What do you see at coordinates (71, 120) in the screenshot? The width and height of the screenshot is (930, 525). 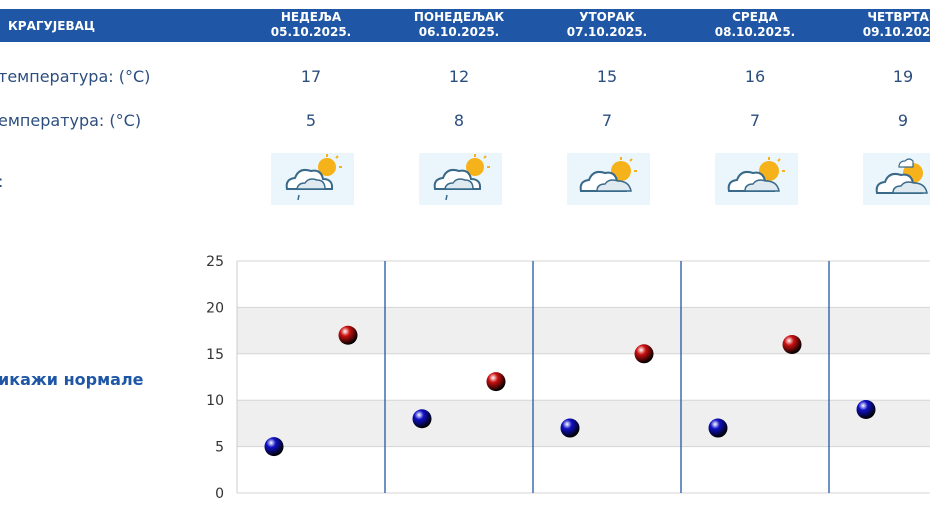 I see `min-temp-label: емпература: (°C)` at bounding box center [71, 120].